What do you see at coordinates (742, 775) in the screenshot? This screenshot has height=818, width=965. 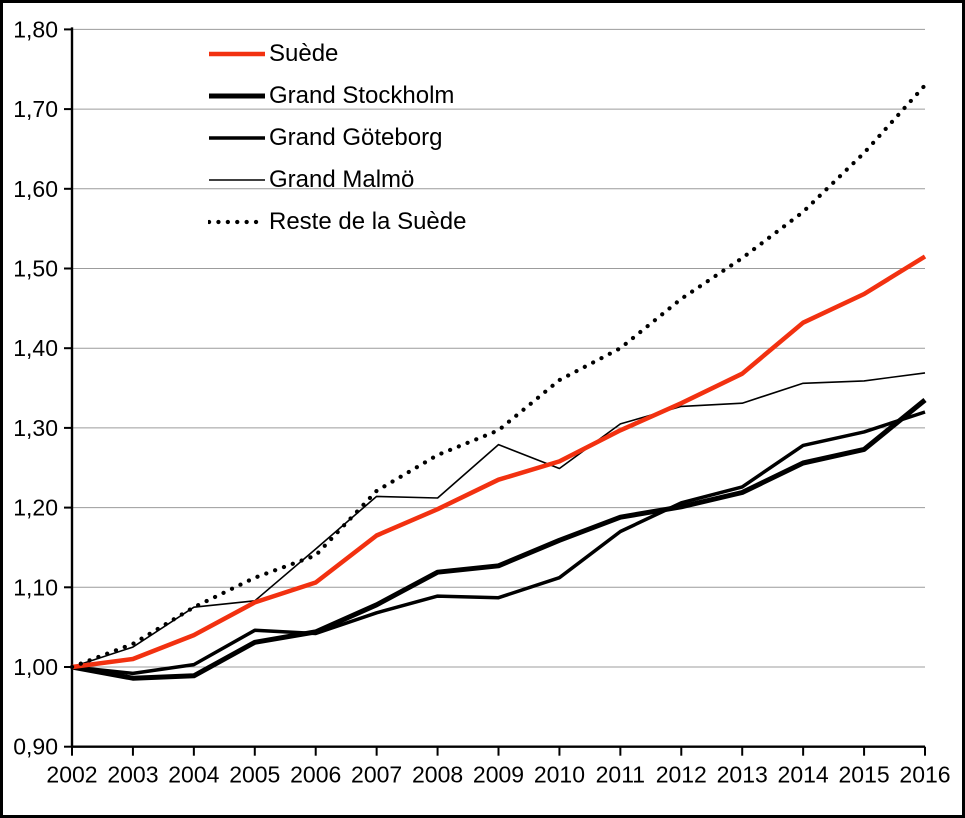 I see `x-tick-label: 2013` at bounding box center [742, 775].